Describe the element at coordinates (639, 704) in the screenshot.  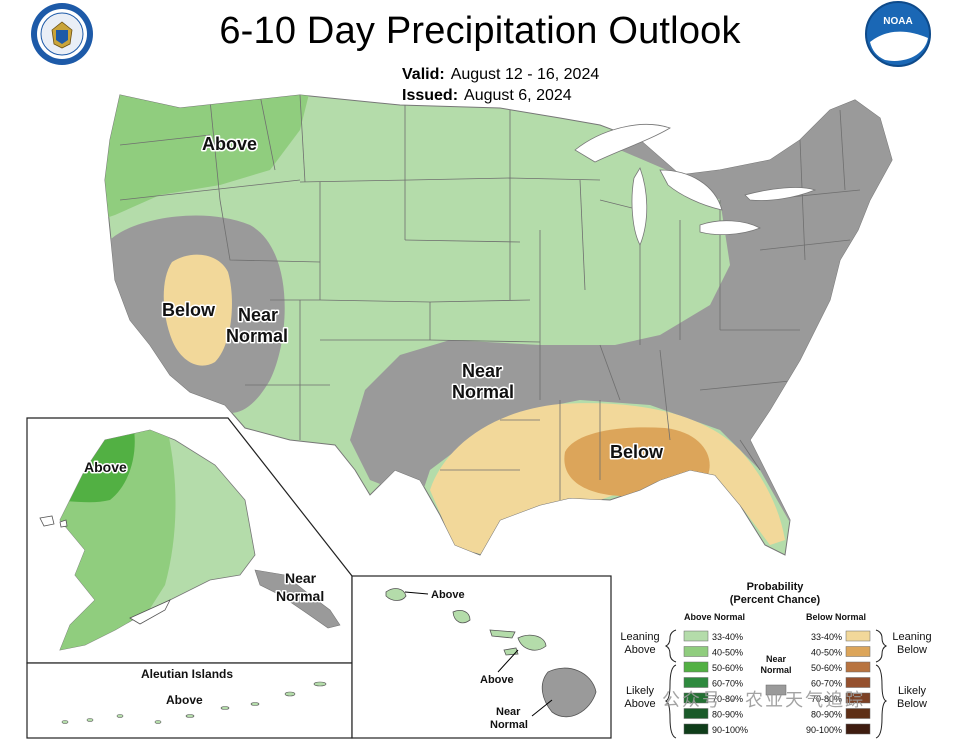
I see `legend-likely-above-2: Above` at that location.